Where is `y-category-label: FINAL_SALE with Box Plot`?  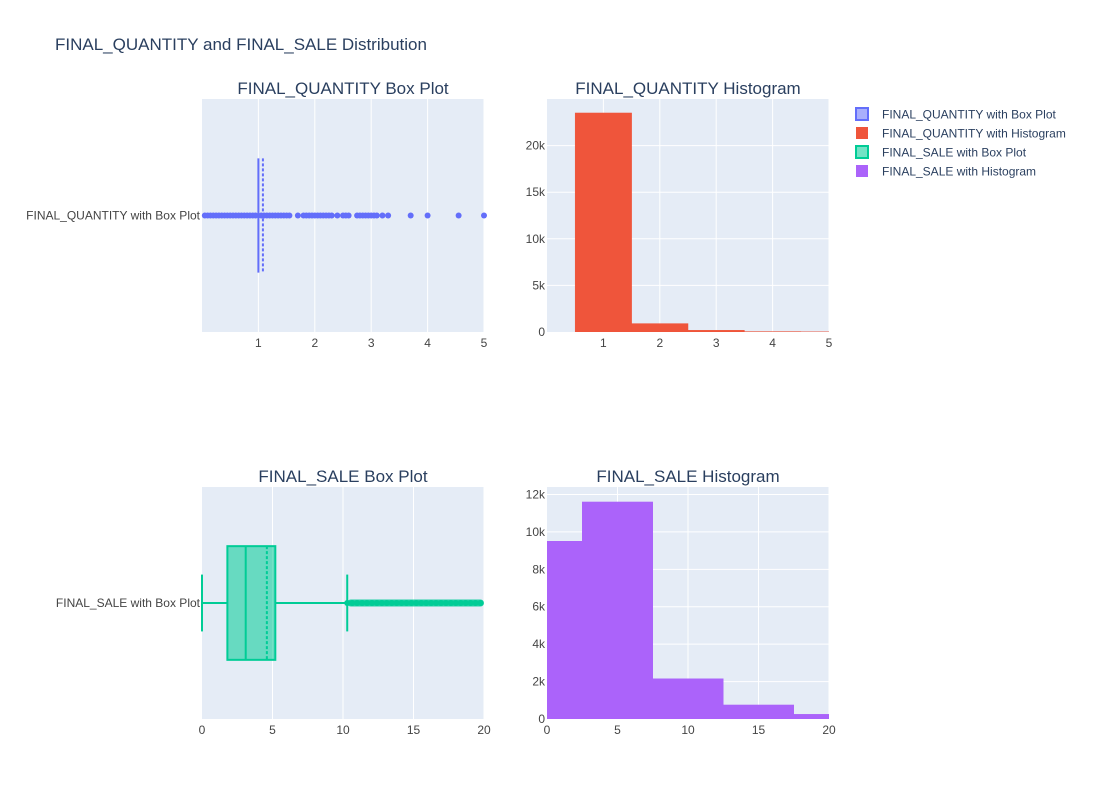 y-category-label: FINAL_SALE with Box Plot is located at coordinates (128, 603).